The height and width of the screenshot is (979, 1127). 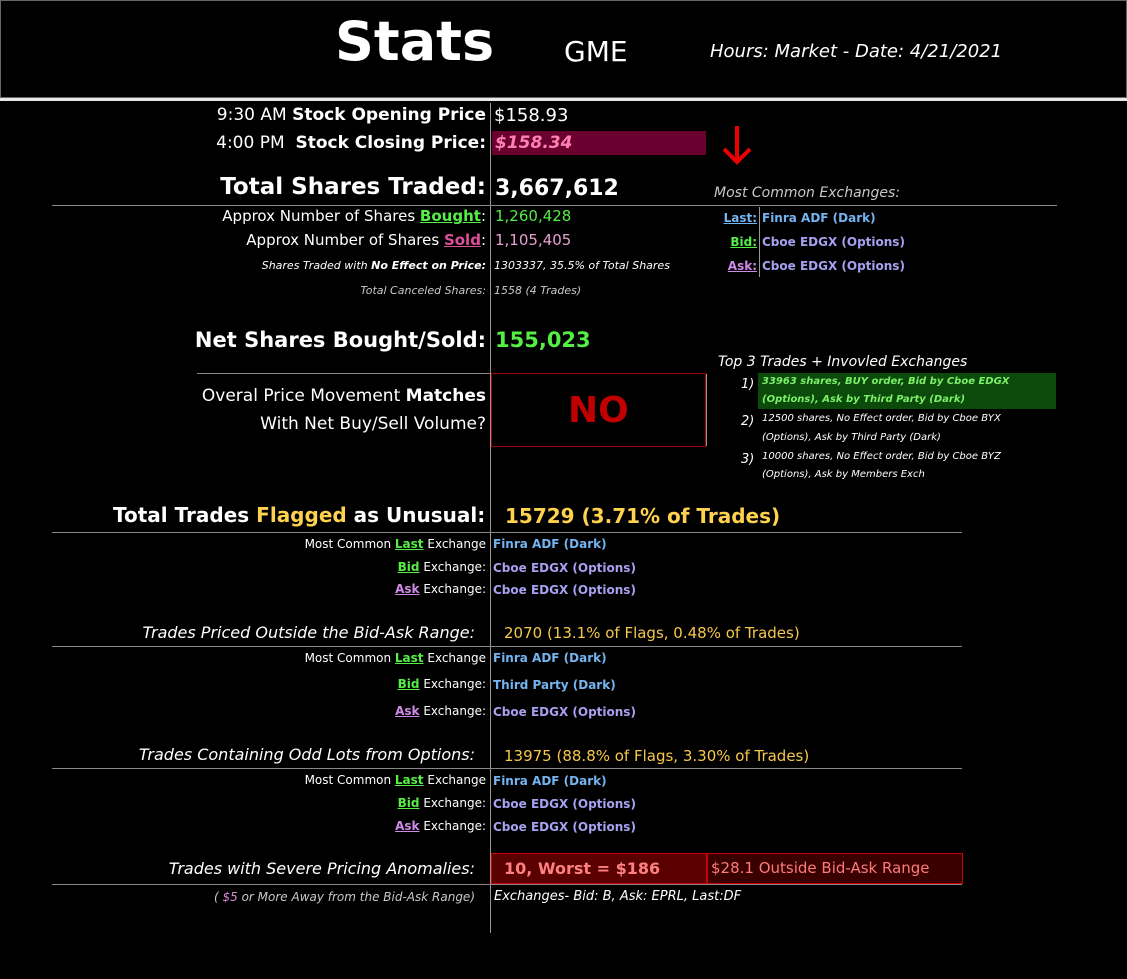 I want to click on movement-line1: Overal Price Movement Matches, so click(x=344, y=396).